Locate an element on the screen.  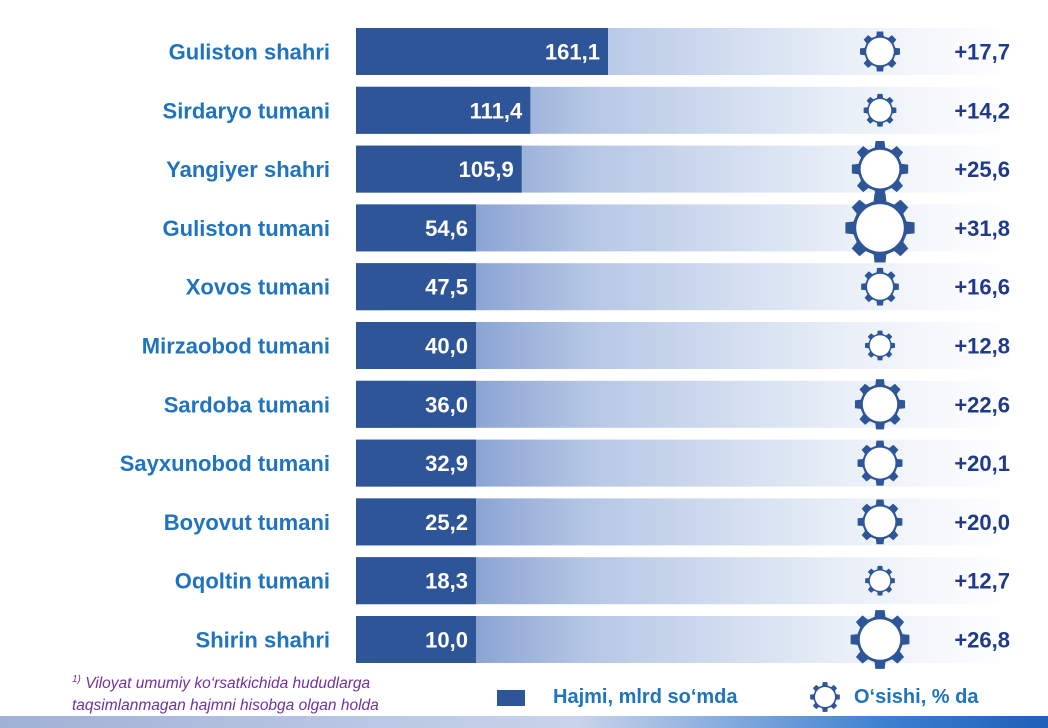
legend-volume: Hajmi, mlrd so‘mda is located at coordinates (617, 697).